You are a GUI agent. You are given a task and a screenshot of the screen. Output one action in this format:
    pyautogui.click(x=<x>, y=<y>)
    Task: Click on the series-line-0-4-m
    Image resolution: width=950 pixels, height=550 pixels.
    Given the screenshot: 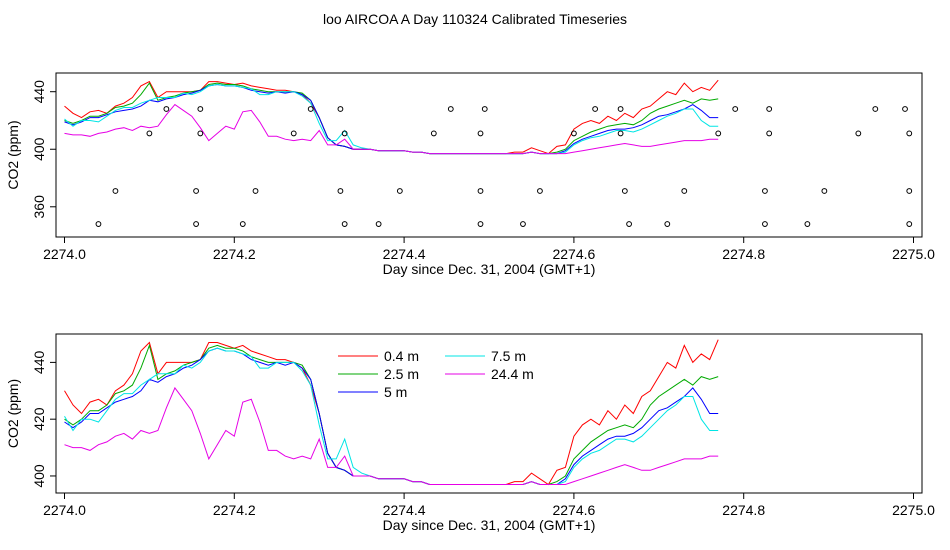 What is the action you would take?
    pyautogui.click(x=391, y=117)
    